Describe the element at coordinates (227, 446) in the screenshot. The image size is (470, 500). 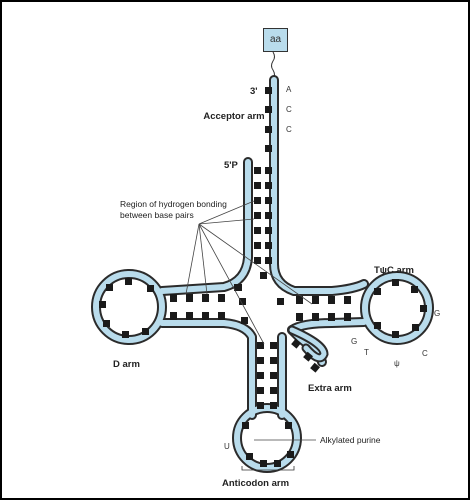
I see `nucleotide-u: U` at that location.